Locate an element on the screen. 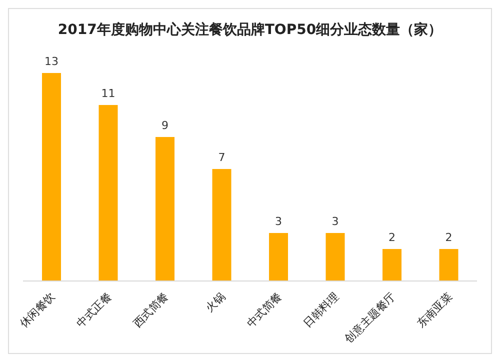  x-tick-label: 西式简餐 is located at coordinates (150, 310).